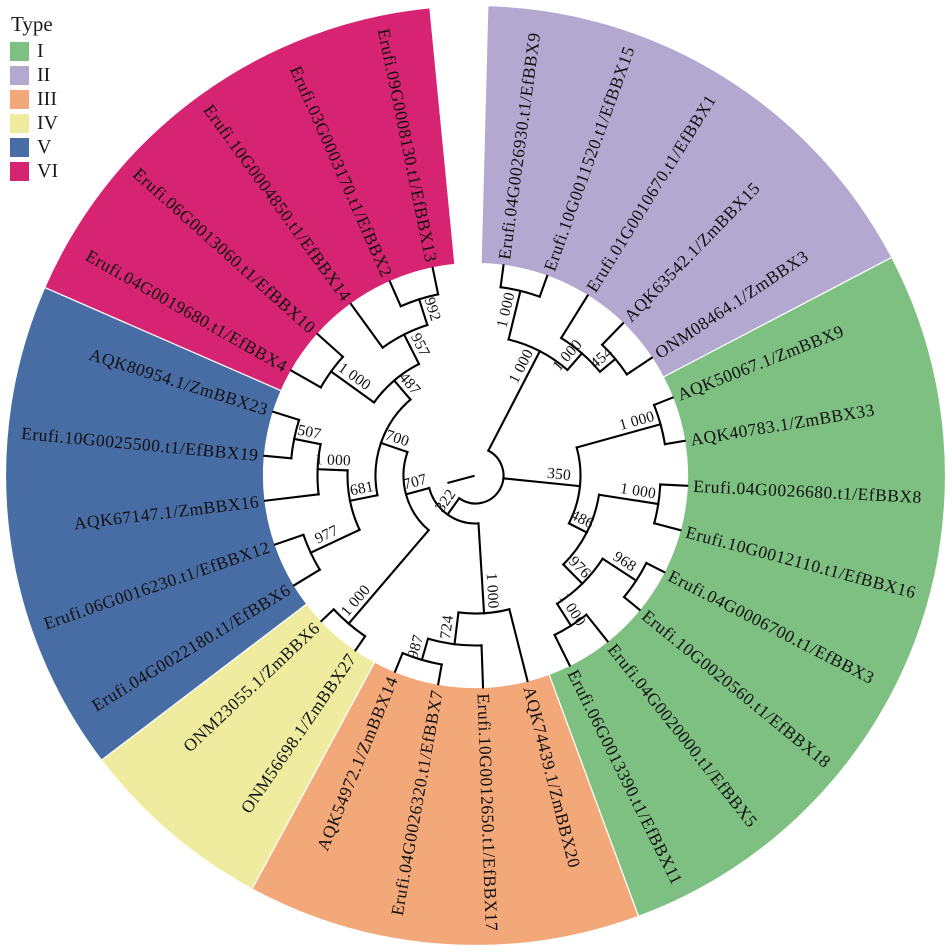 Image resolution: width=951 pixels, height=951 pixels. Describe the element at coordinates (420, 344) in the screenshot. I see `support-value: 957` at that location.